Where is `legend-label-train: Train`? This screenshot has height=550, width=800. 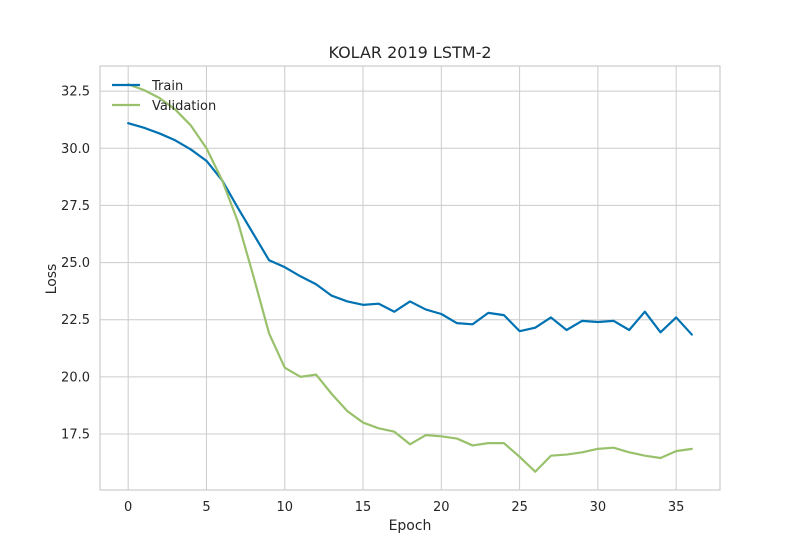 legend-label-train: Train is located at coordinates (167, 86).